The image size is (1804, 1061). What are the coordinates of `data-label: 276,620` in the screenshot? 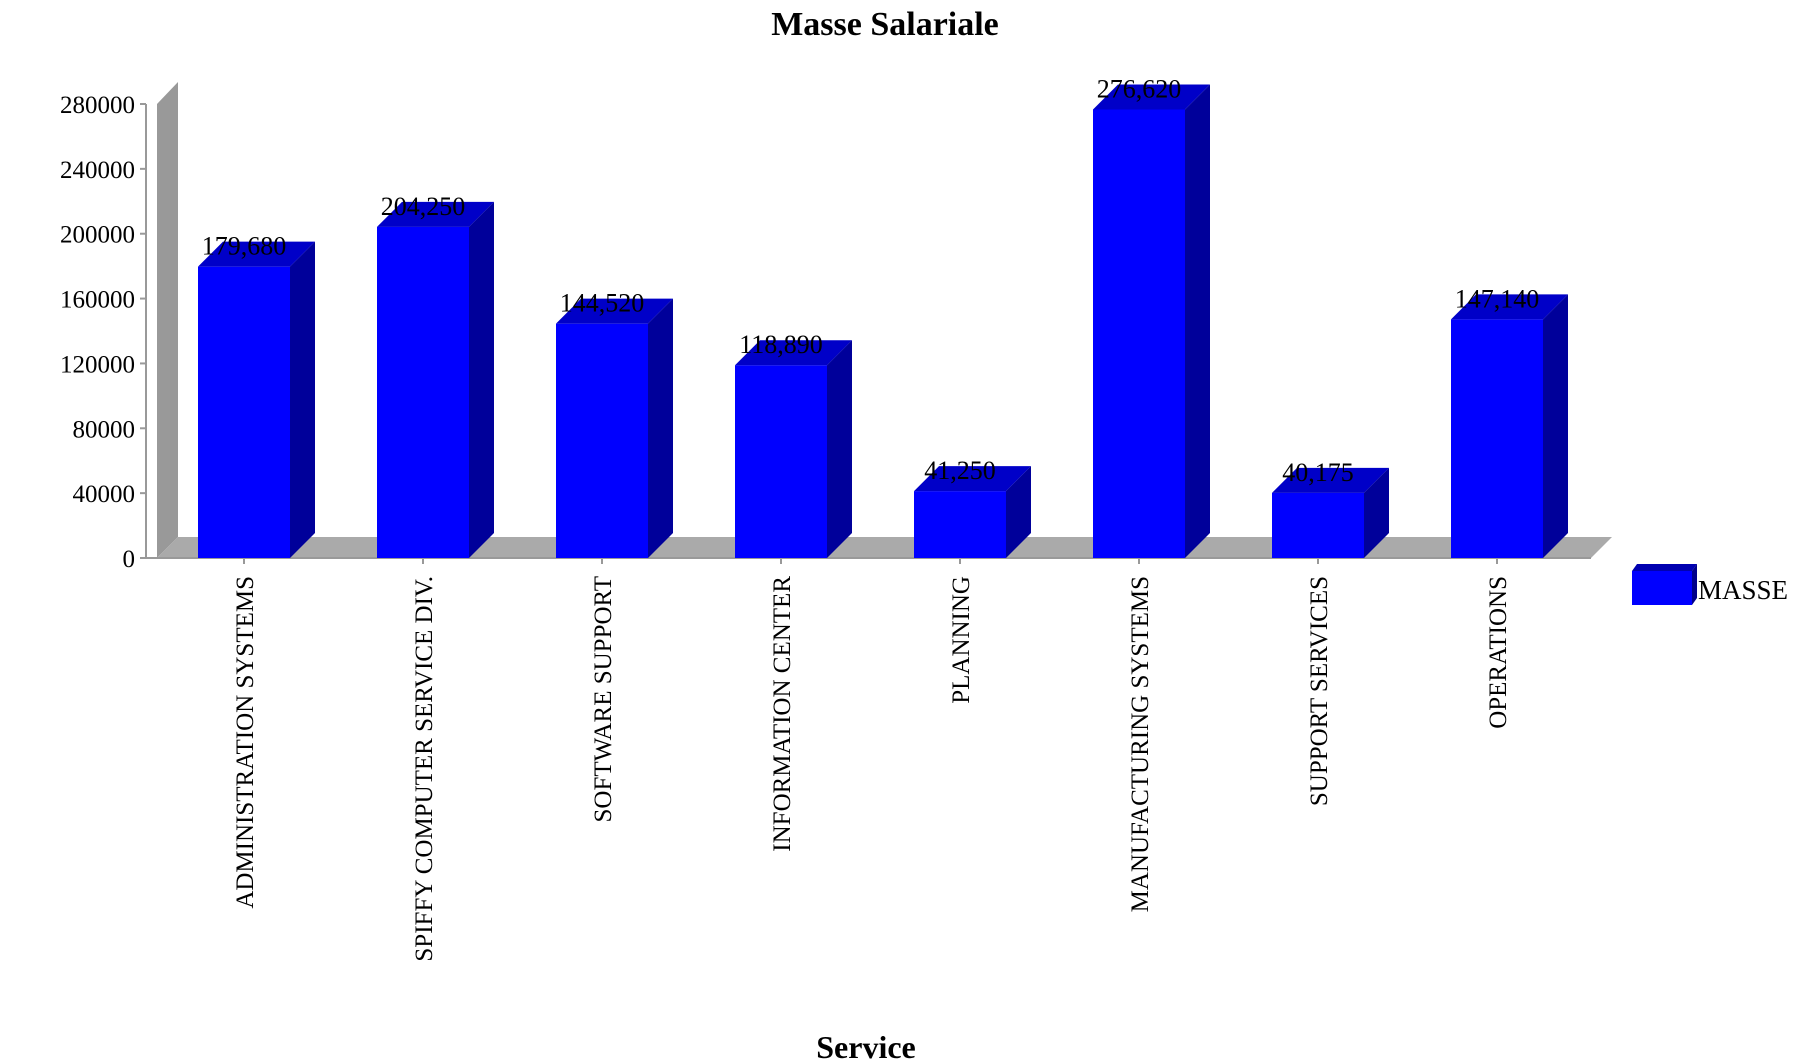 It's located at (1139, 88).